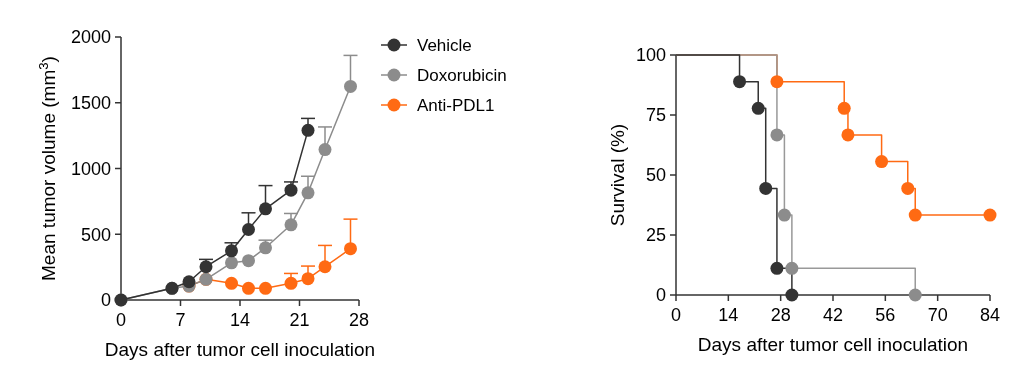 The width and height of the screenshot is (1024, 383). Describe the element at coordinates (462, 75) in the screenshot. I see `legend-label: Doxorubicin` at that location.